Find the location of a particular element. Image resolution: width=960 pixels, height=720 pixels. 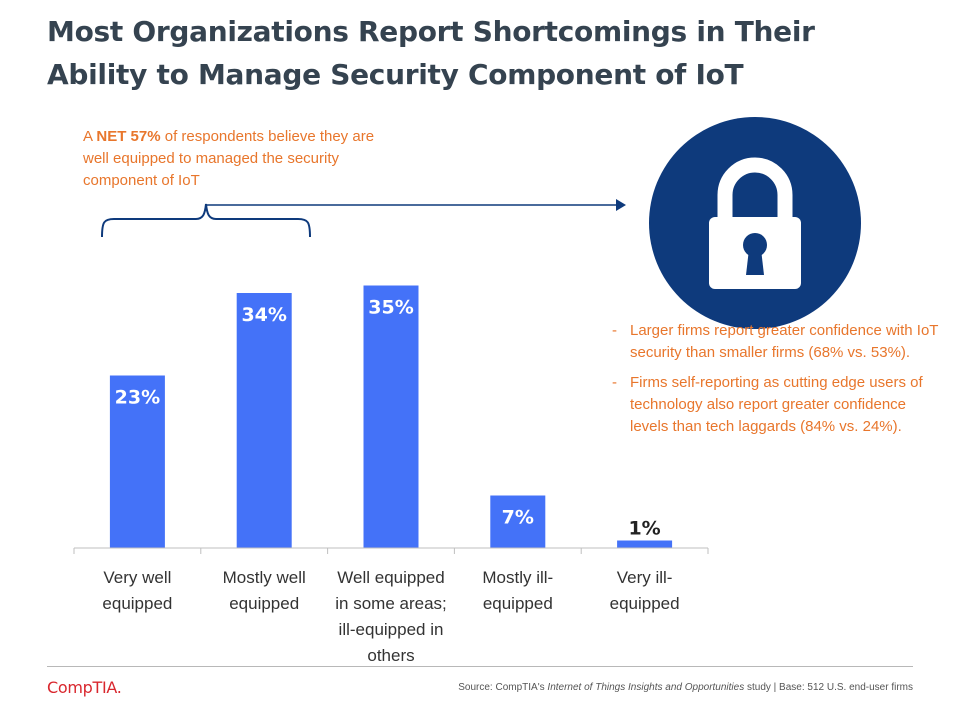

source-prefix: Source: CompTIA's is located at coordinates (503, 687).